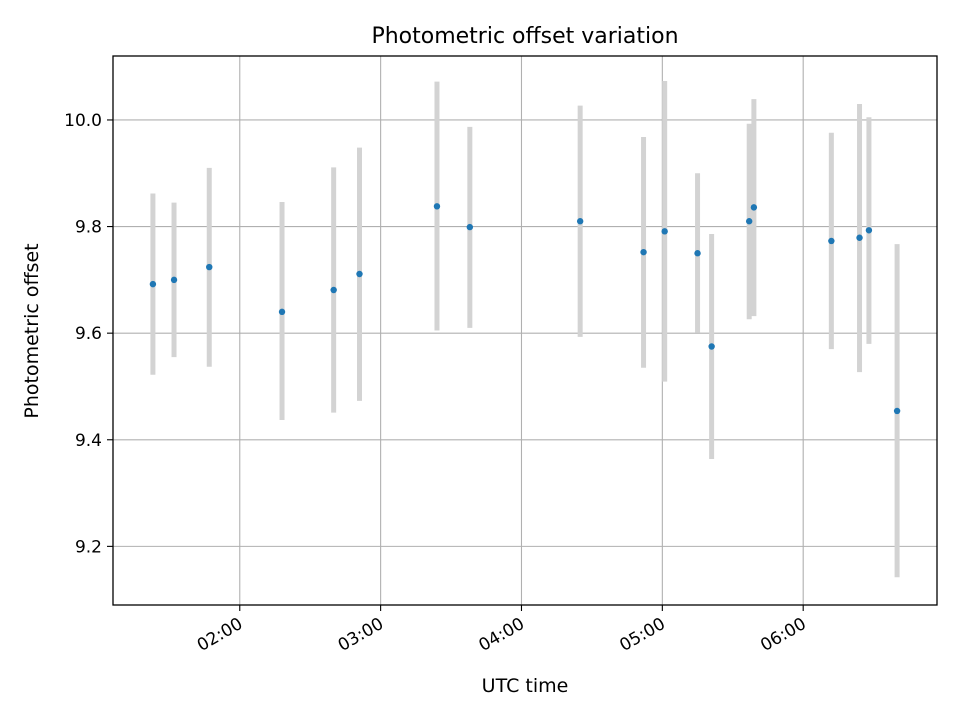 The image size is (960, 720). What do you see at coordinates (88, 334) in the screenshot?
I see `y-tick-label: 9.6` at bounding box center [88, 334].